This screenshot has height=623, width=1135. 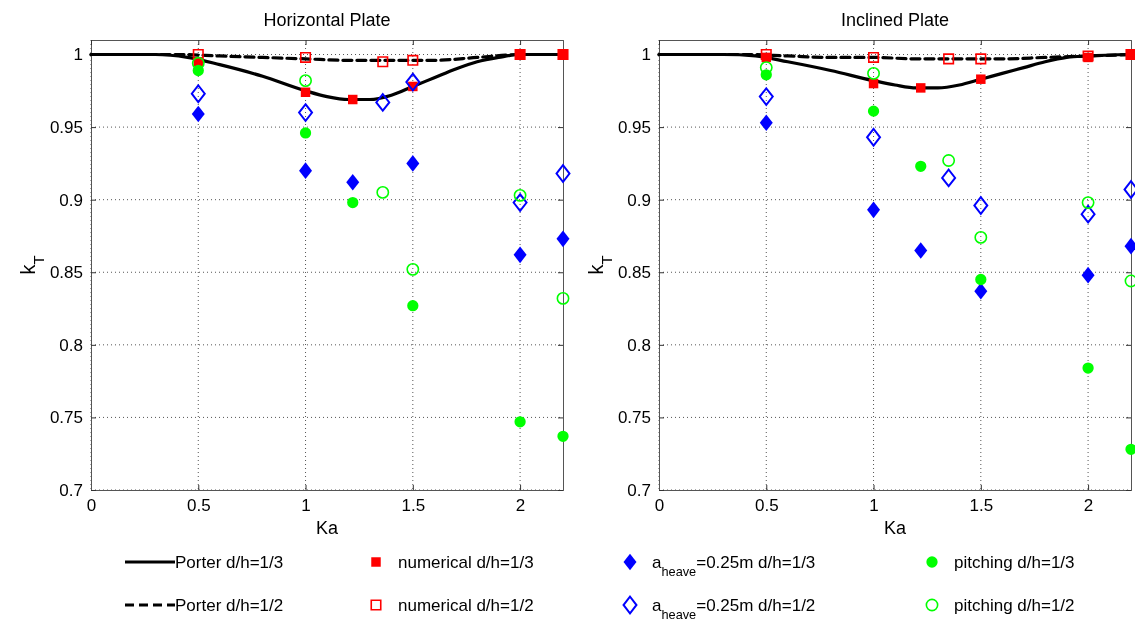 I want to click on chart-title: Inclined Plate, so click(x=895, y=20).